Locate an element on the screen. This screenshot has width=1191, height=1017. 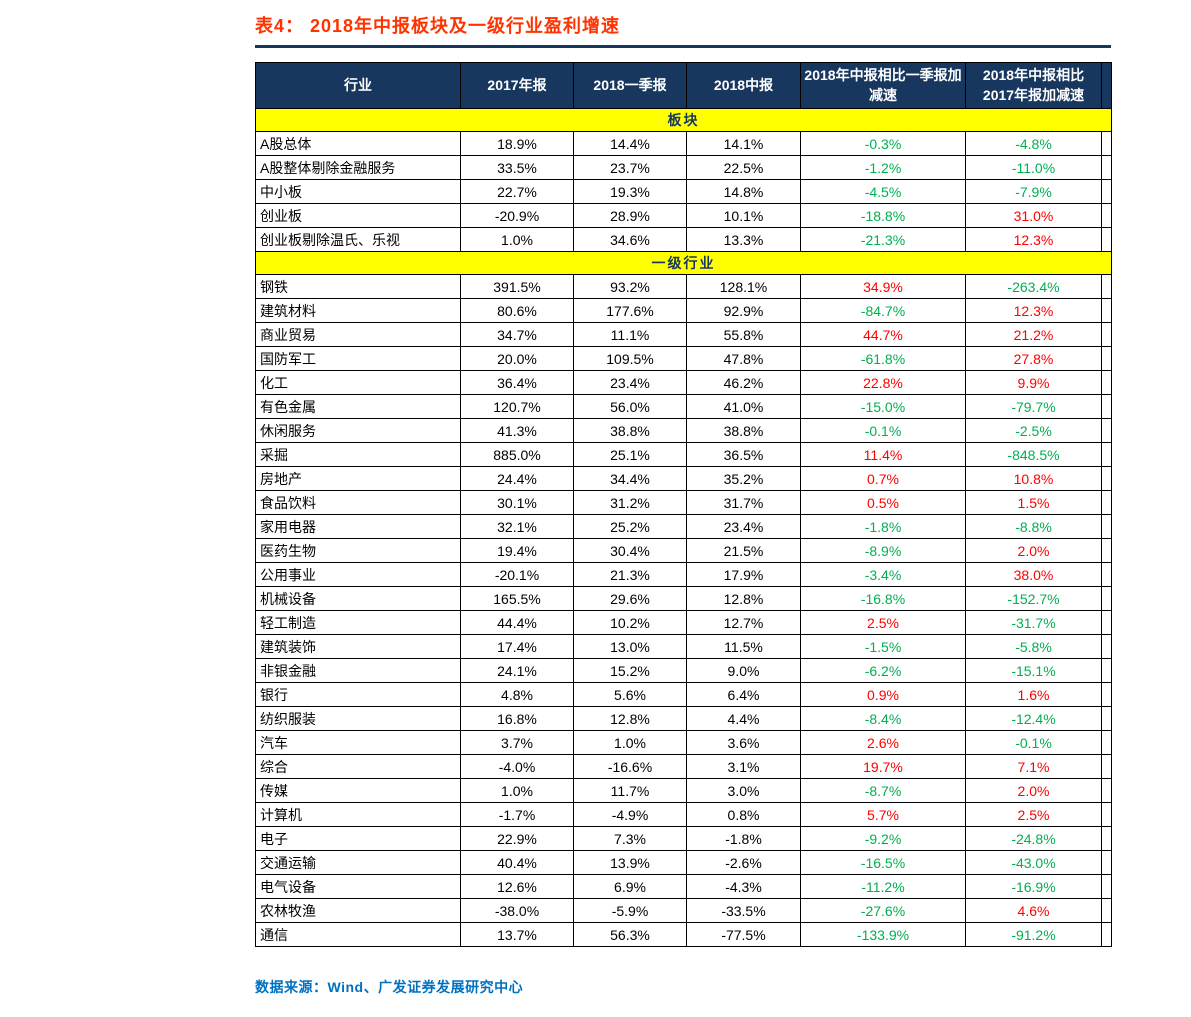
delta-value-cell: -3.4% is located at coordinates (883, 574).